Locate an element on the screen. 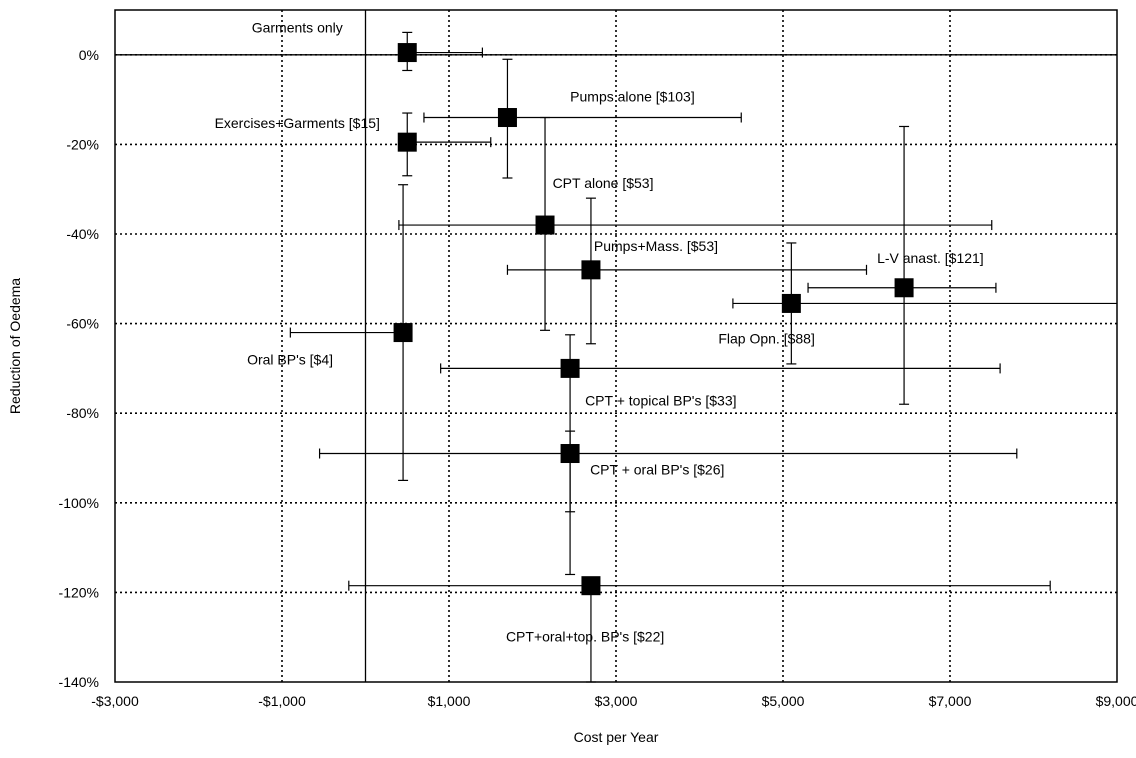 The image size is (1136, 758). data-label: Flap Opn. [$88] is located at coordinates (766, 338).